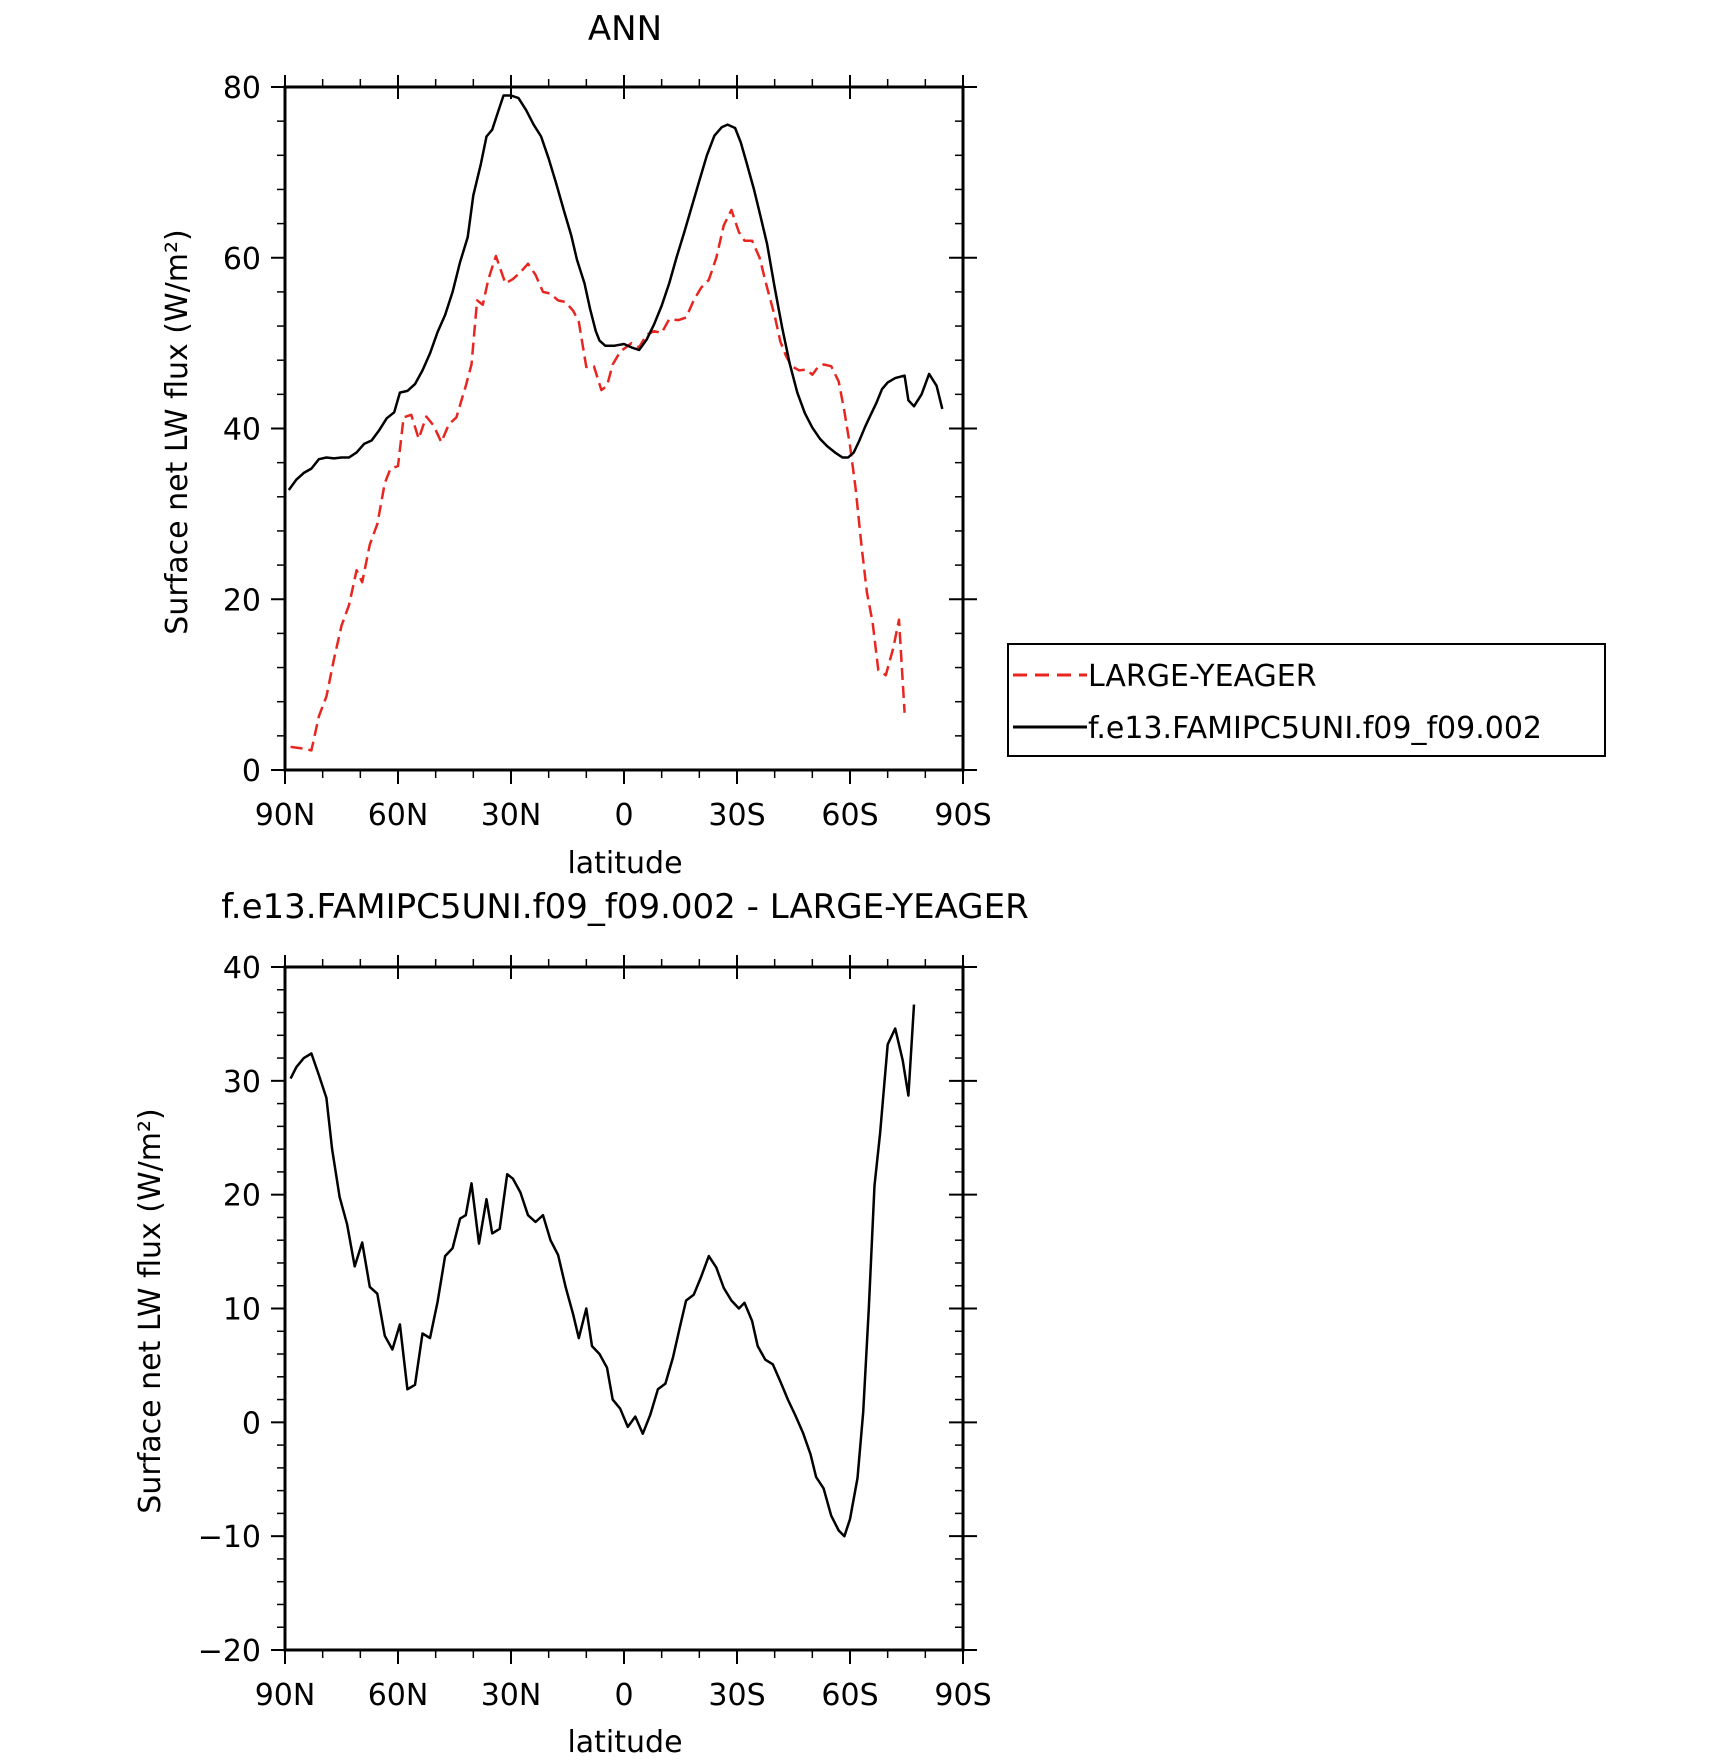 The width and height of the screenshot is (1710, 1762). Describe the element at coordinates (625, 29) in the screenshot. I see `chart-title: ANN` at that location.